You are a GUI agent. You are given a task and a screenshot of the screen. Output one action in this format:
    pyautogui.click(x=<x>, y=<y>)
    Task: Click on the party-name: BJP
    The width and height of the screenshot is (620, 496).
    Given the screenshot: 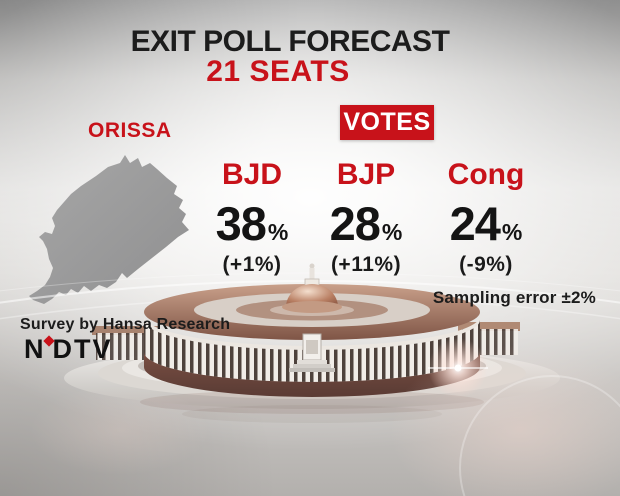 What is the action you would take?
    pyautogui.click(x=366, y=174)
    